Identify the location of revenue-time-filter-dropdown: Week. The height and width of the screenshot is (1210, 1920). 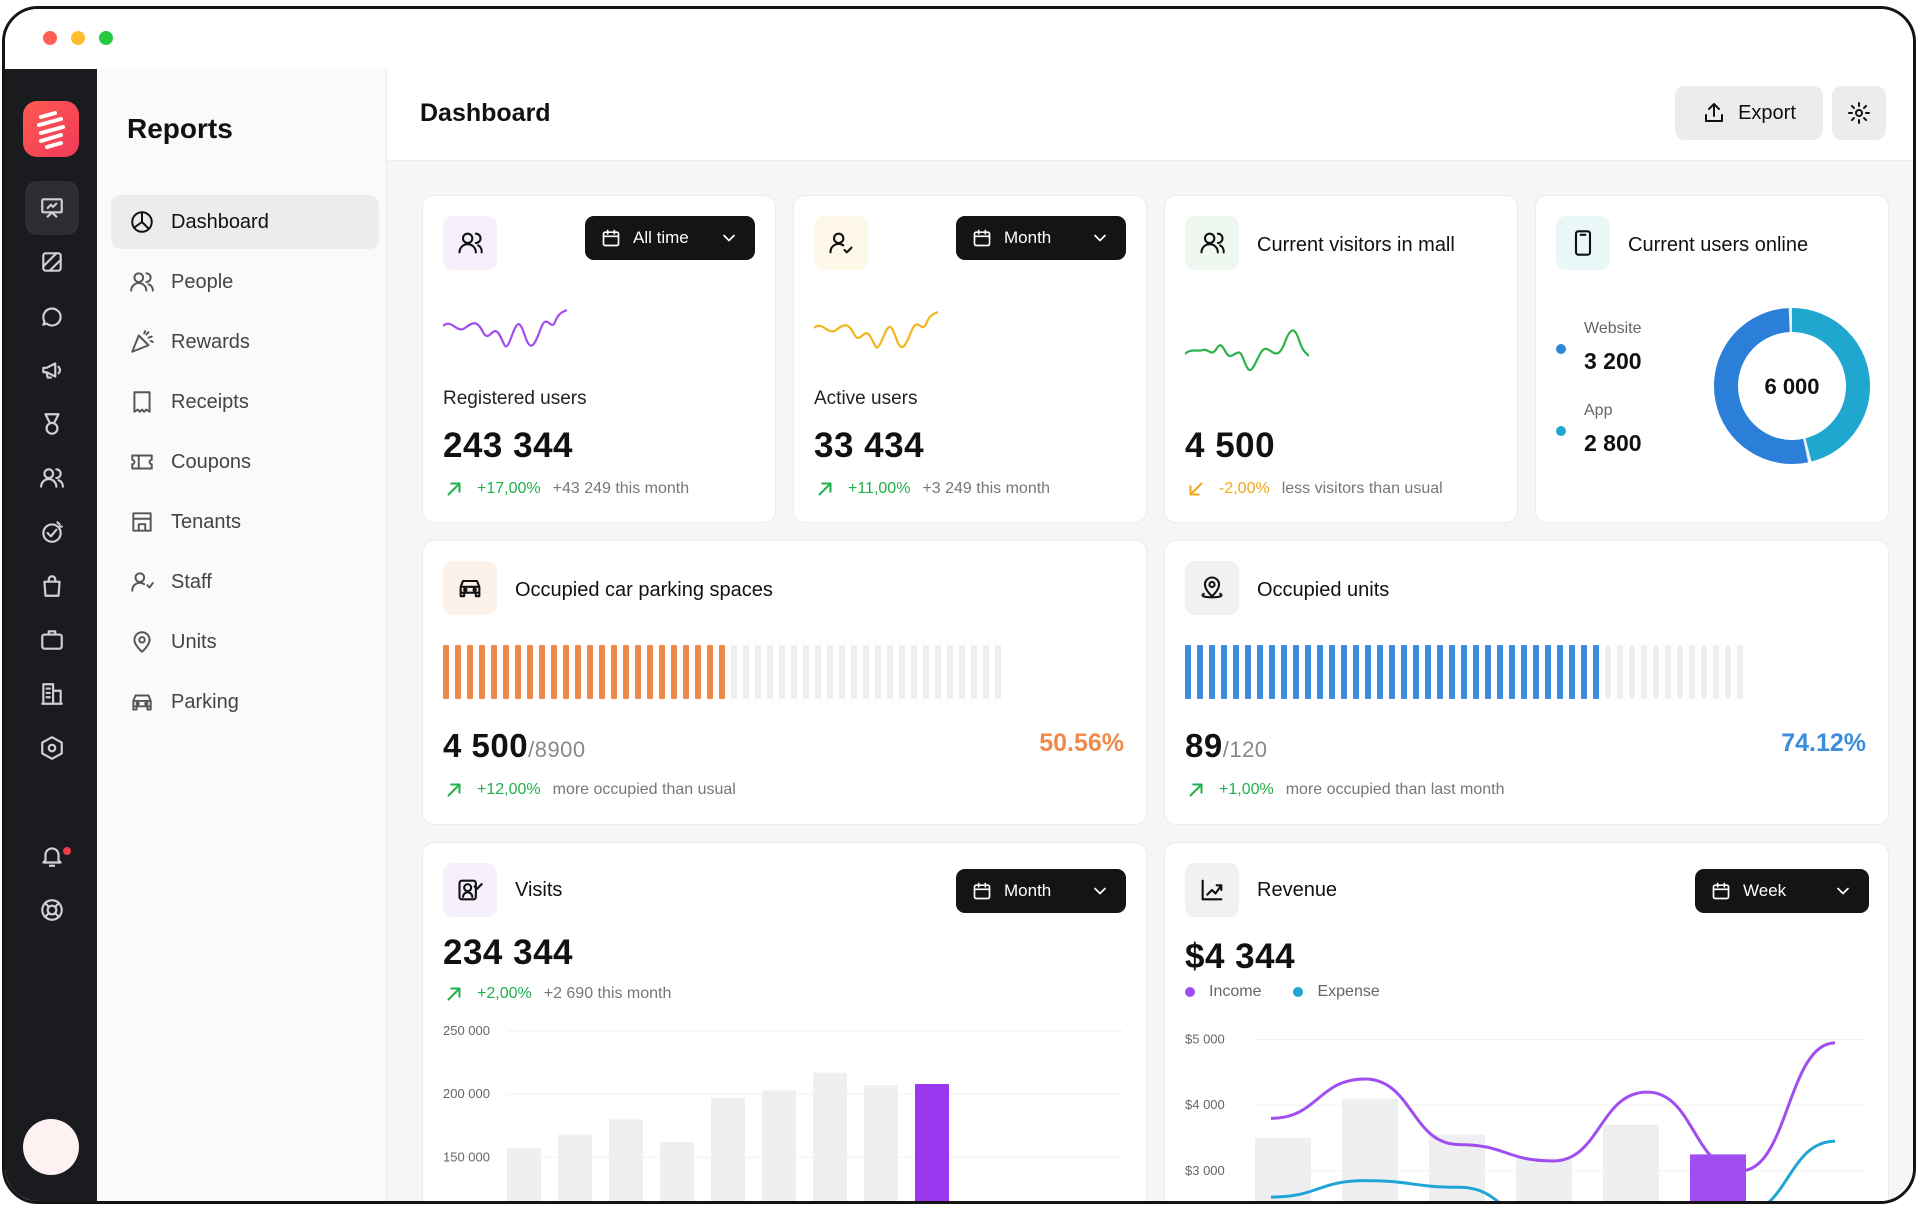
(1782, 891).